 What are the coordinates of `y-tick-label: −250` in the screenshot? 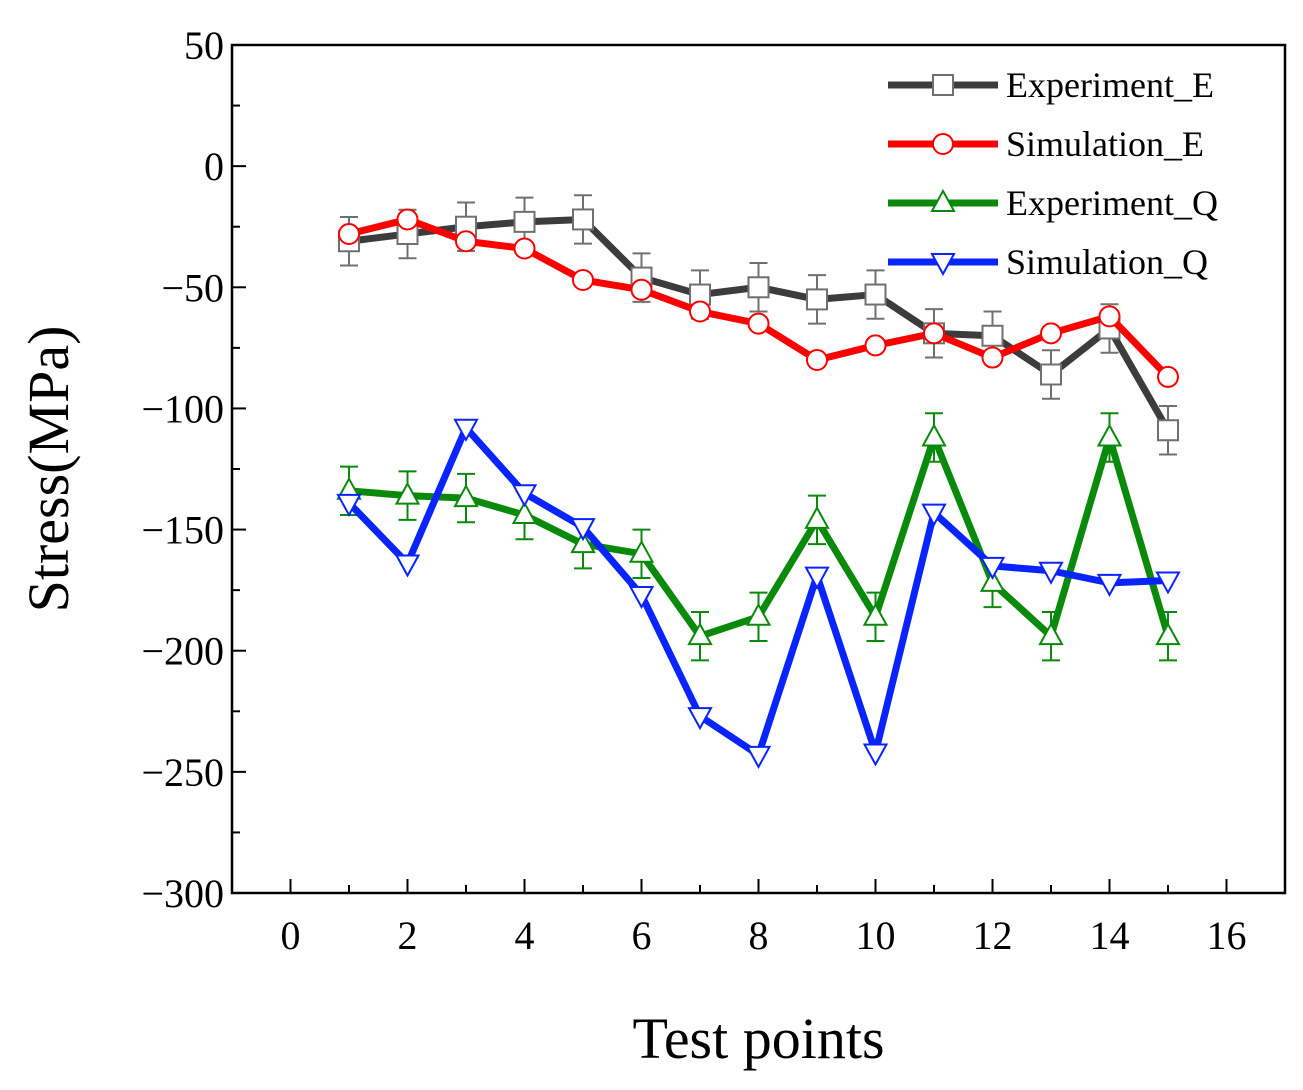 It's located at (182, 772).